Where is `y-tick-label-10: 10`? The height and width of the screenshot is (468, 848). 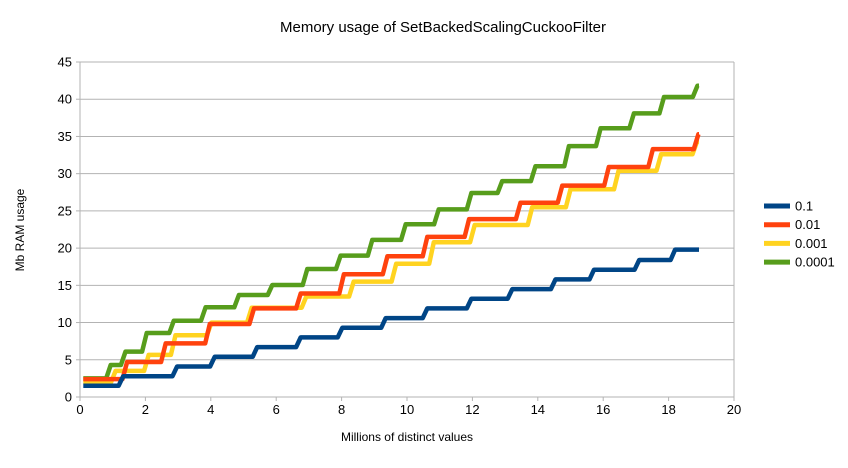
y-tick-label-10: 10 is located at coordinates (65, 322).